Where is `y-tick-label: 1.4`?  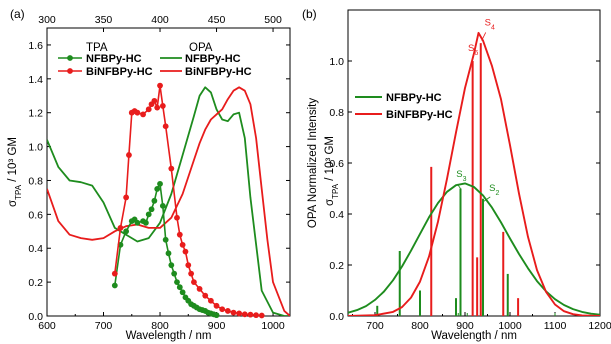
y-tick-label: 1.4 is located at coordinates (35, 80).